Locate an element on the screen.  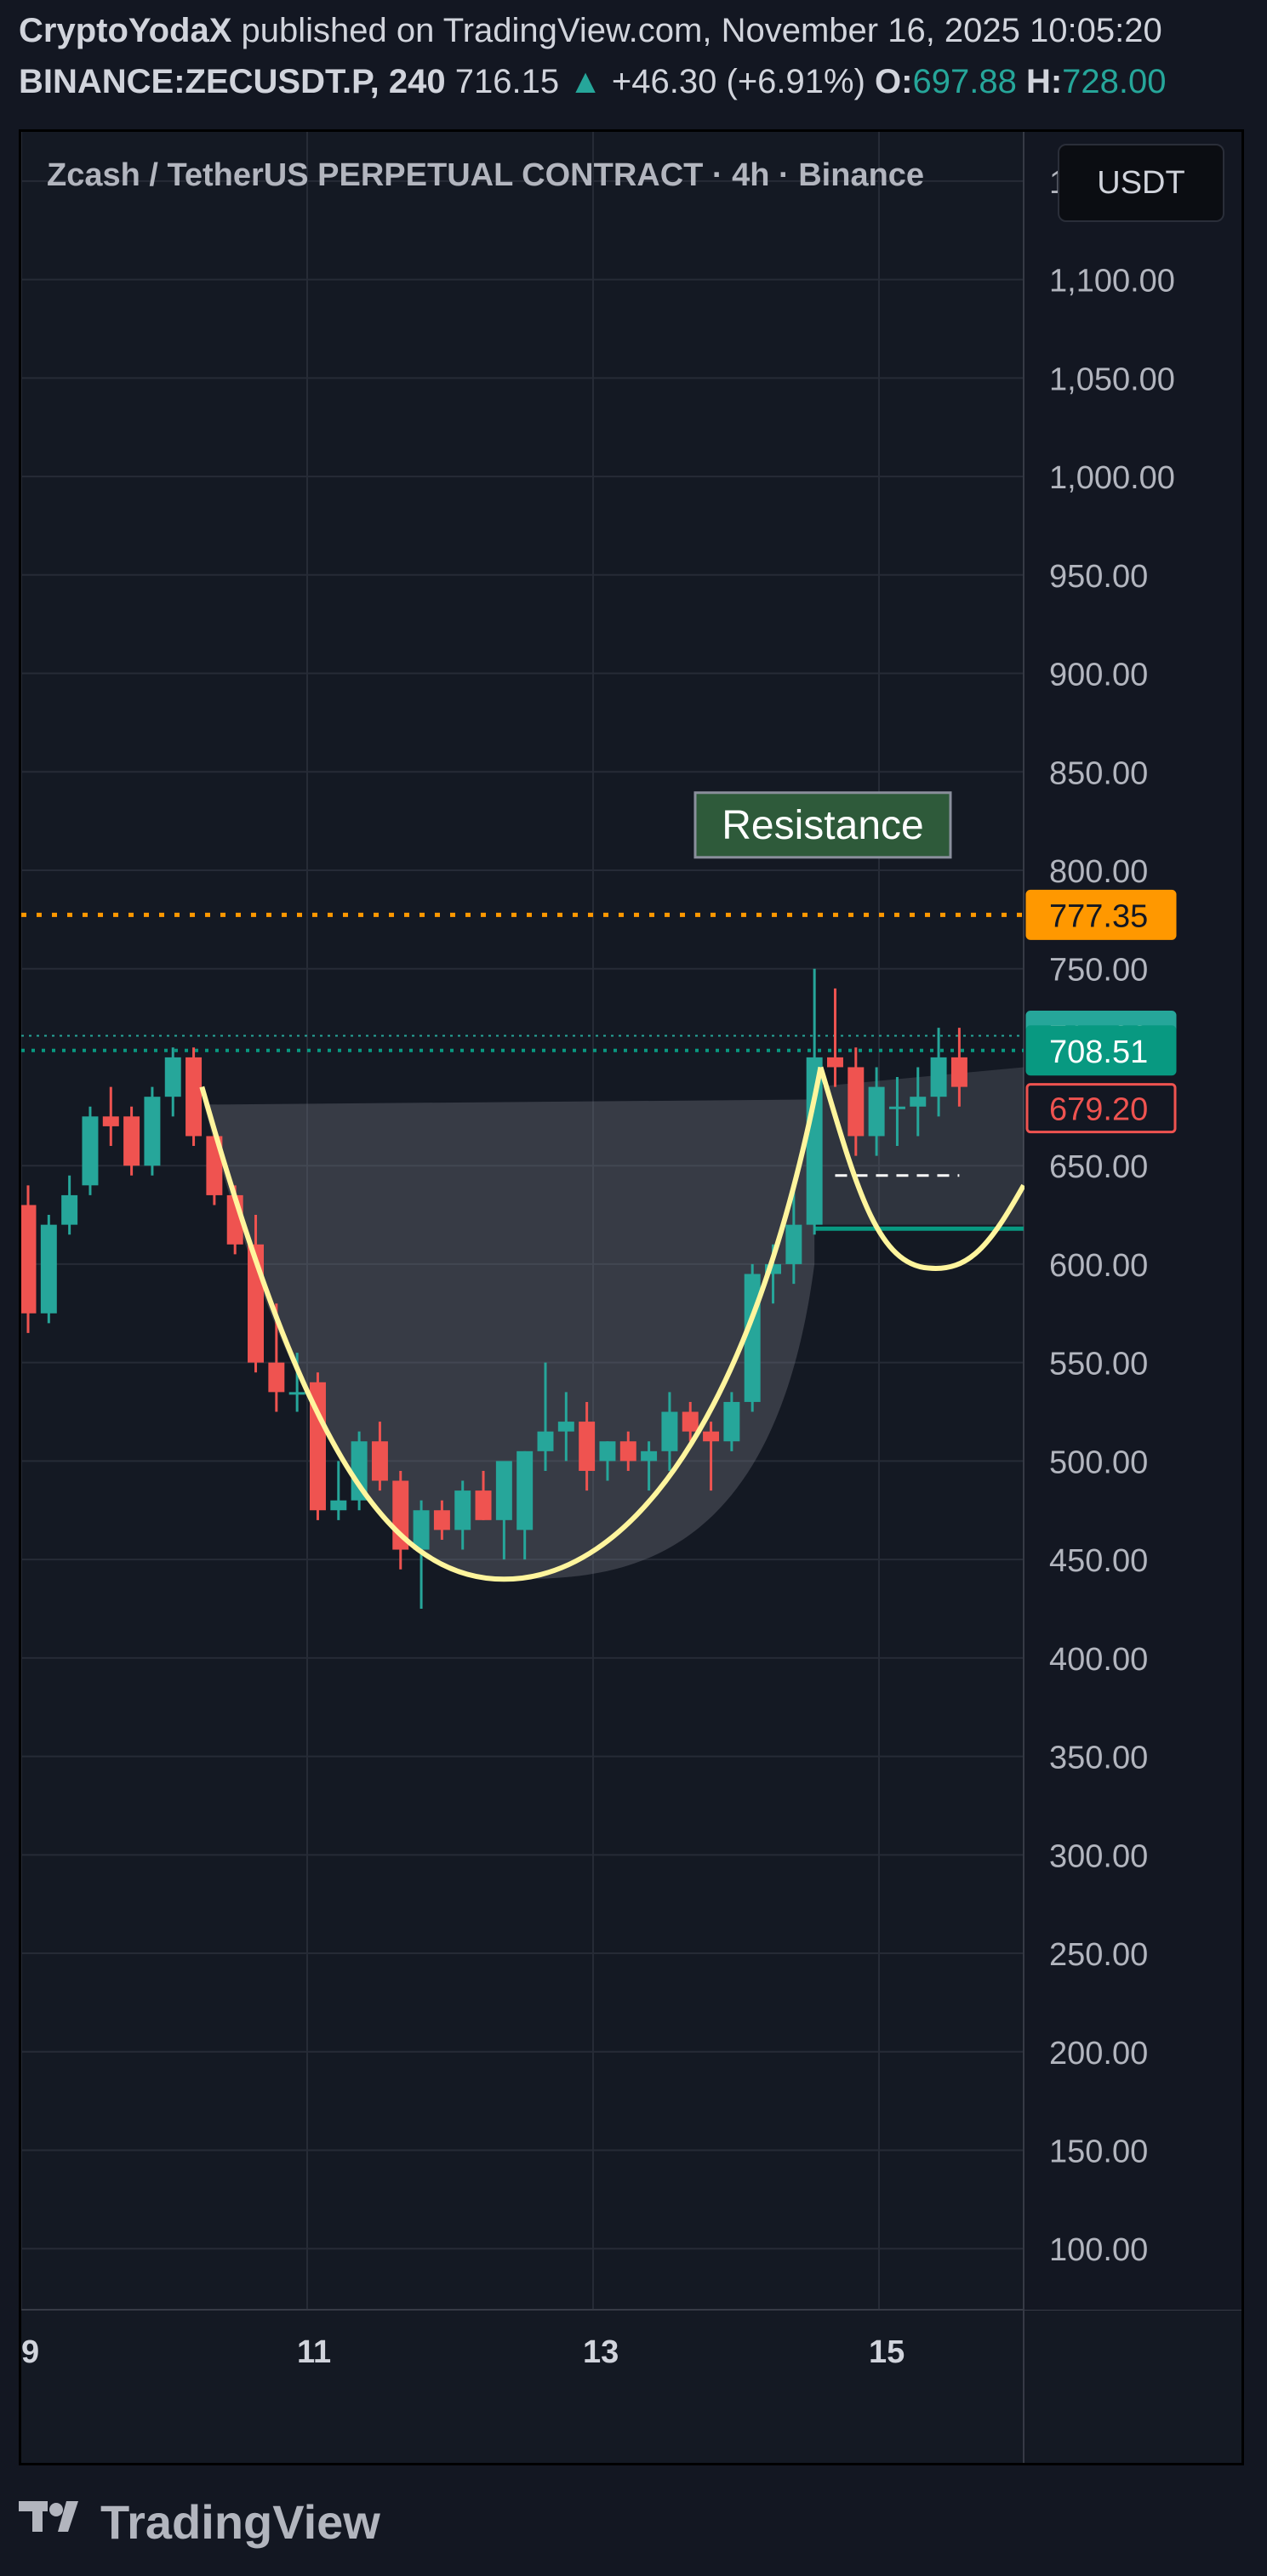
price-tick-label: 650.00 is located at coordinates (1098, 1167).